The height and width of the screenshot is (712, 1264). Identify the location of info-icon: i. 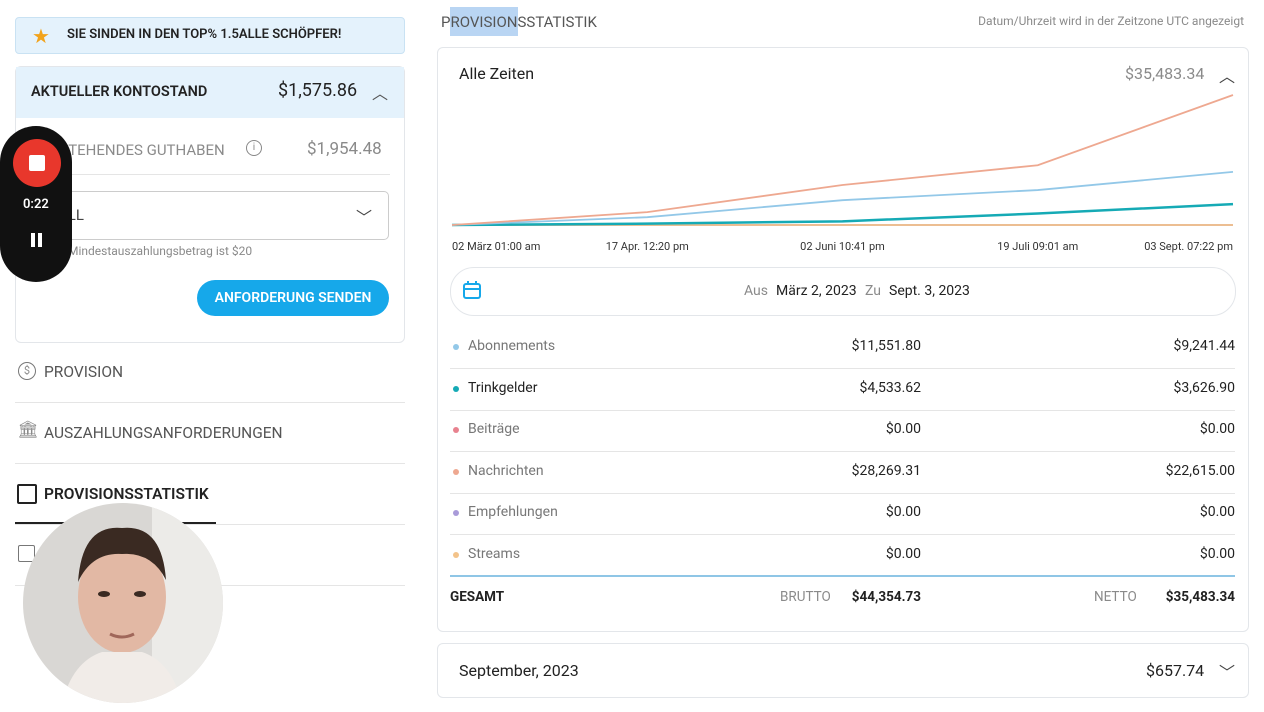
(254, 148).